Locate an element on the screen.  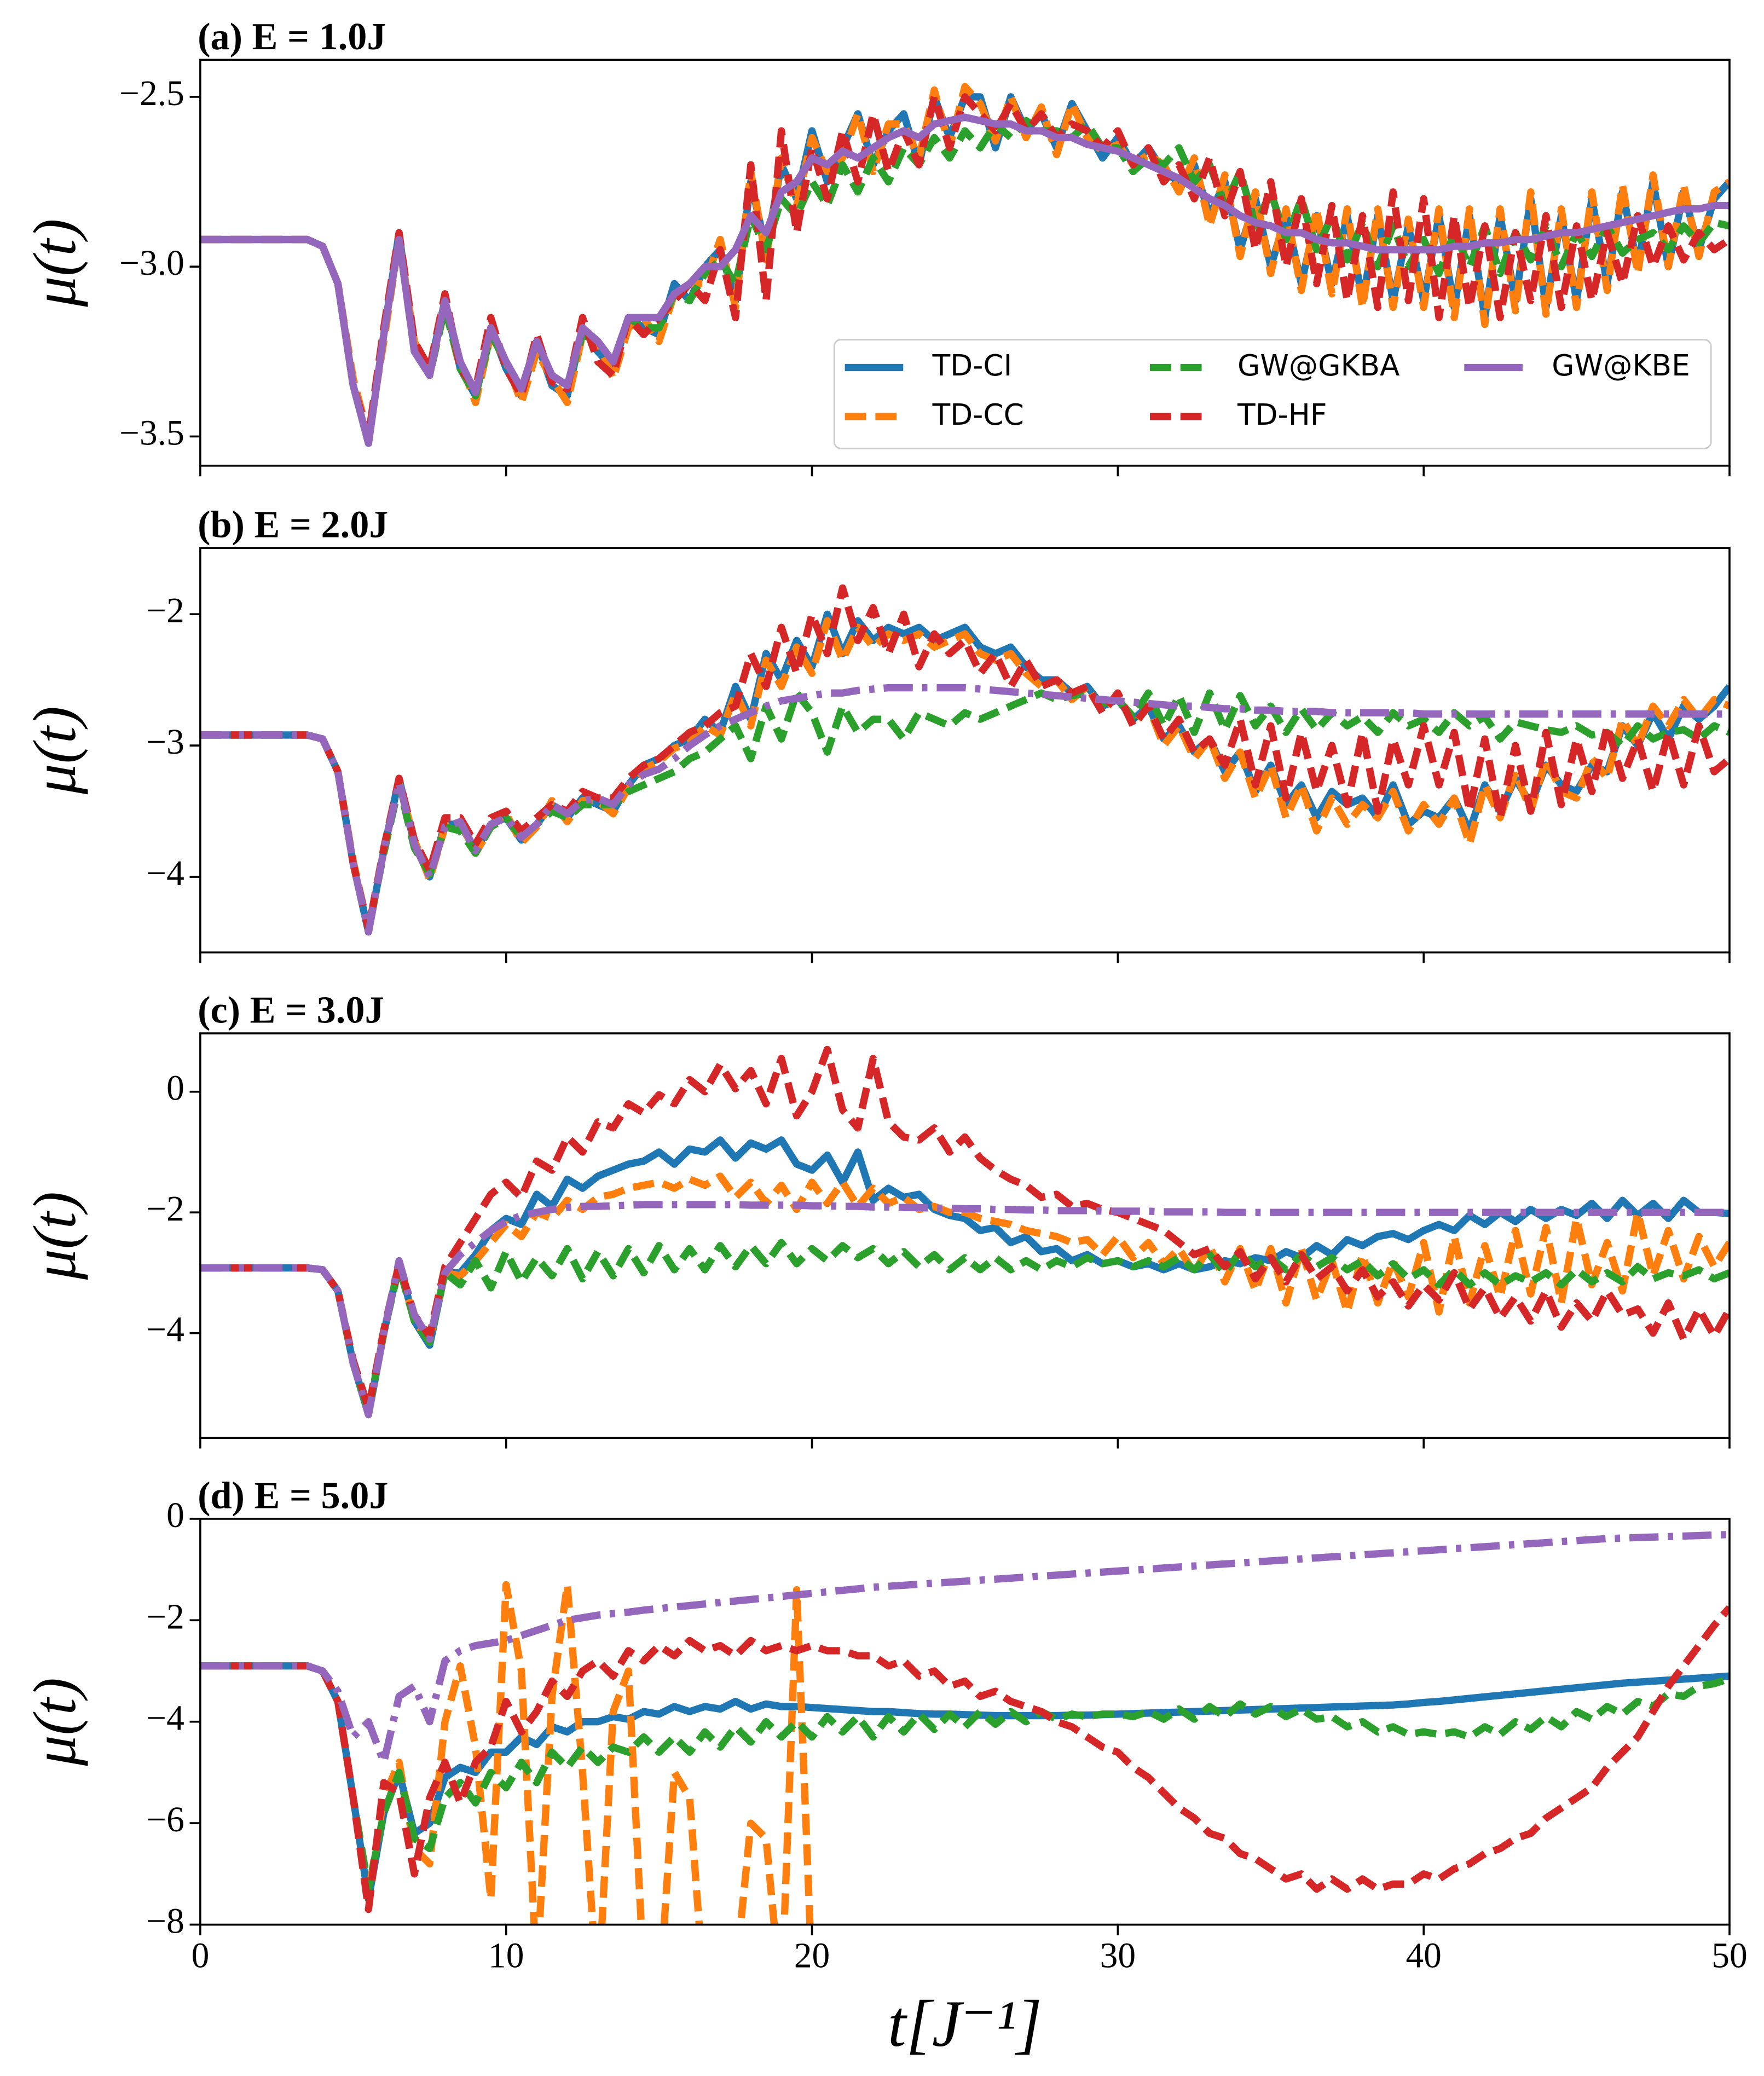
panel-title: (a) E = 1.0J is located at coordinates (292, 36).